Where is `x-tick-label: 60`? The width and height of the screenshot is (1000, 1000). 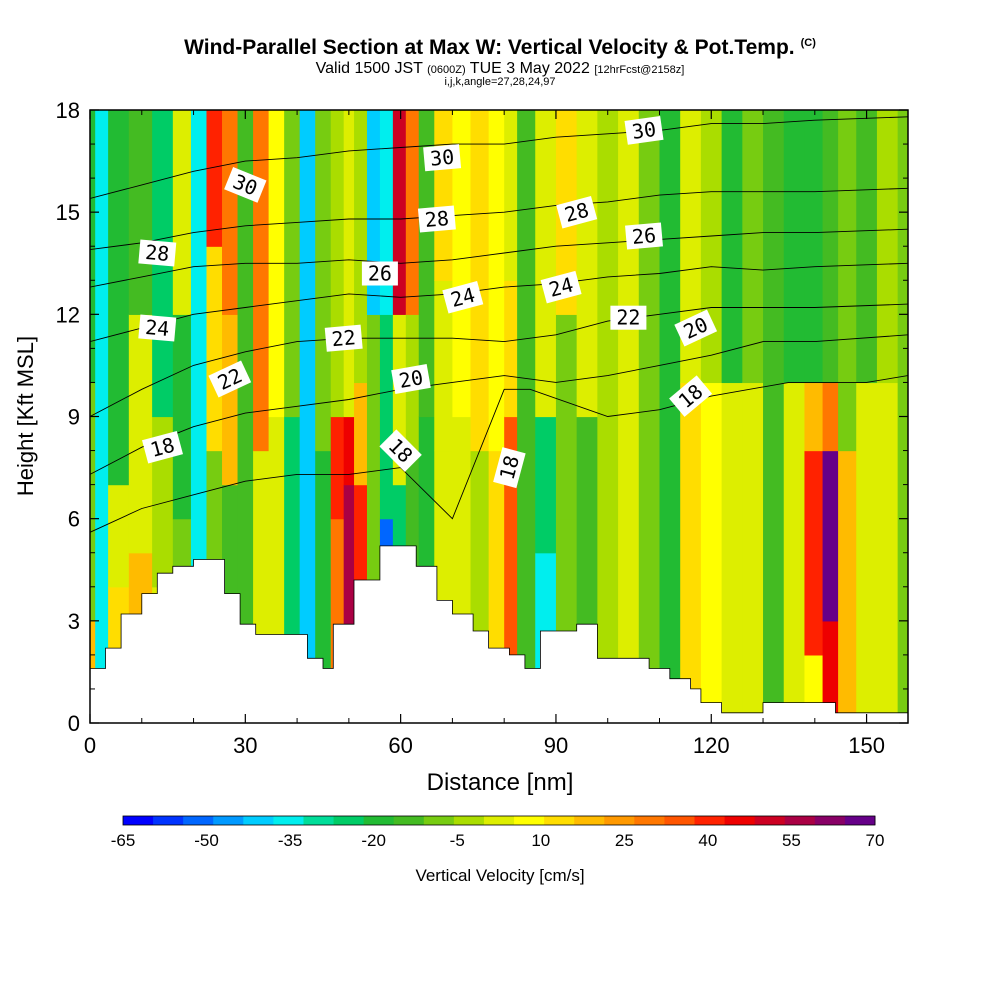
x-tick-label: 60 is located at coordinates (400, 745).